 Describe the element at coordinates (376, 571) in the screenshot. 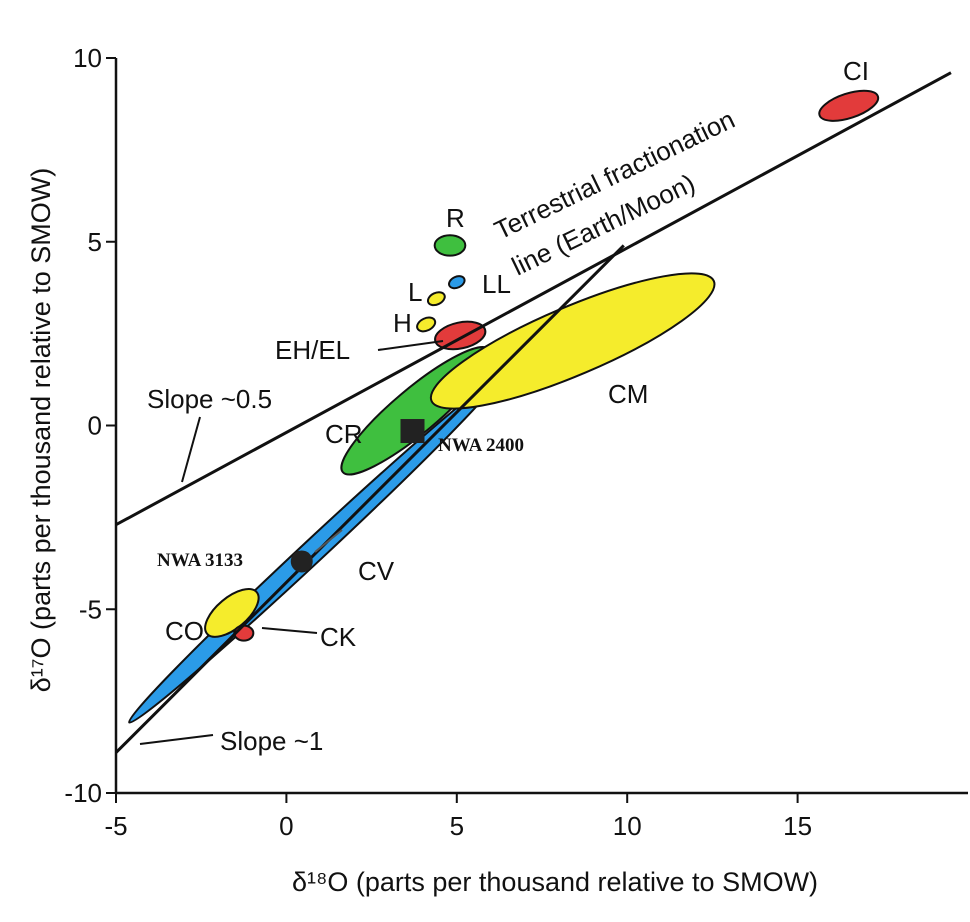

I see `region-label-cv: CV` at that location.